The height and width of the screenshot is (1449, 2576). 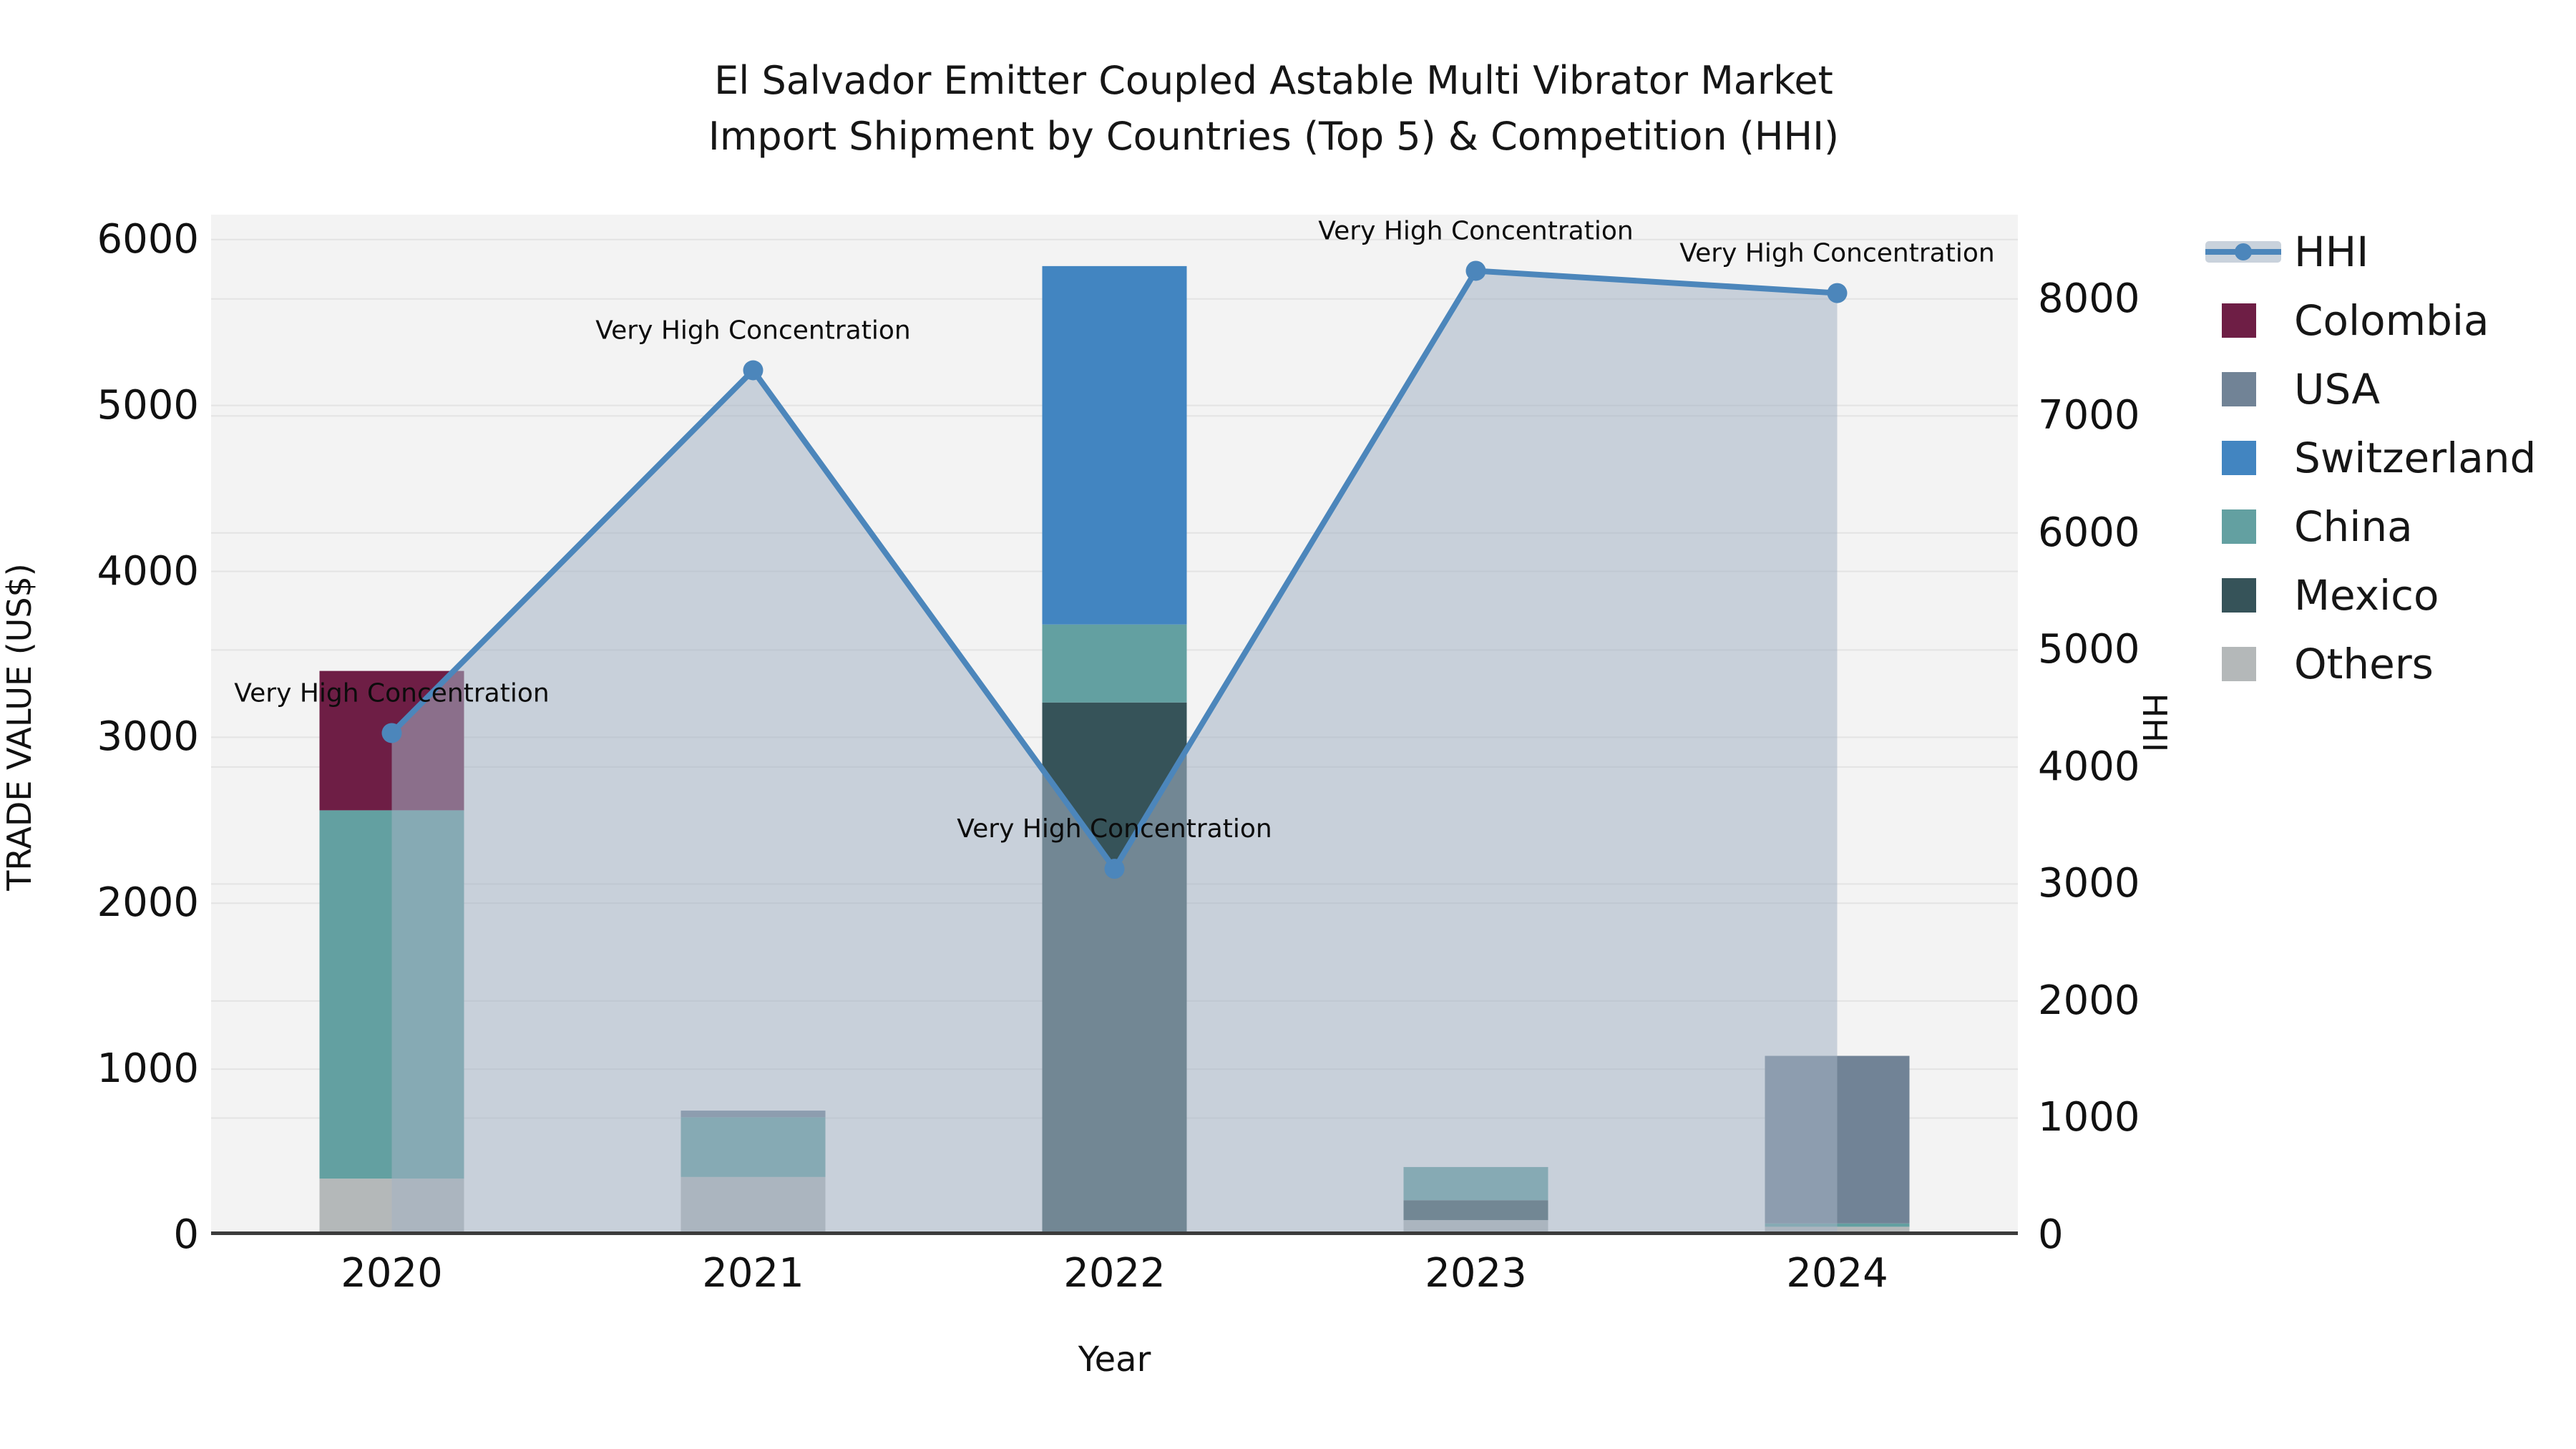 I want to click on x-axis-title: Year, so click(x=1114, y=1360).